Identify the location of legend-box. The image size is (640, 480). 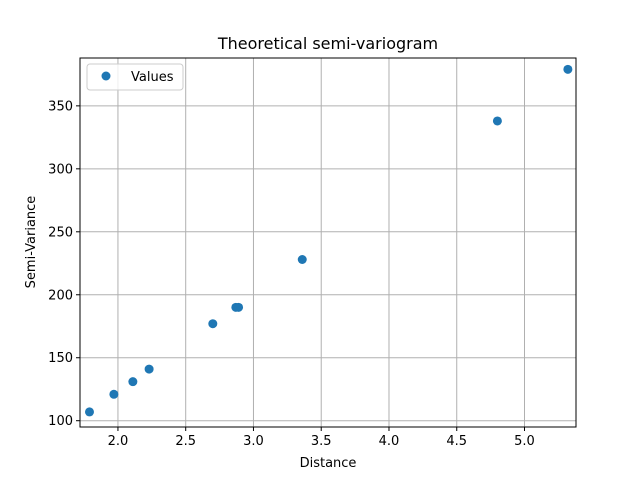
(135, 77).